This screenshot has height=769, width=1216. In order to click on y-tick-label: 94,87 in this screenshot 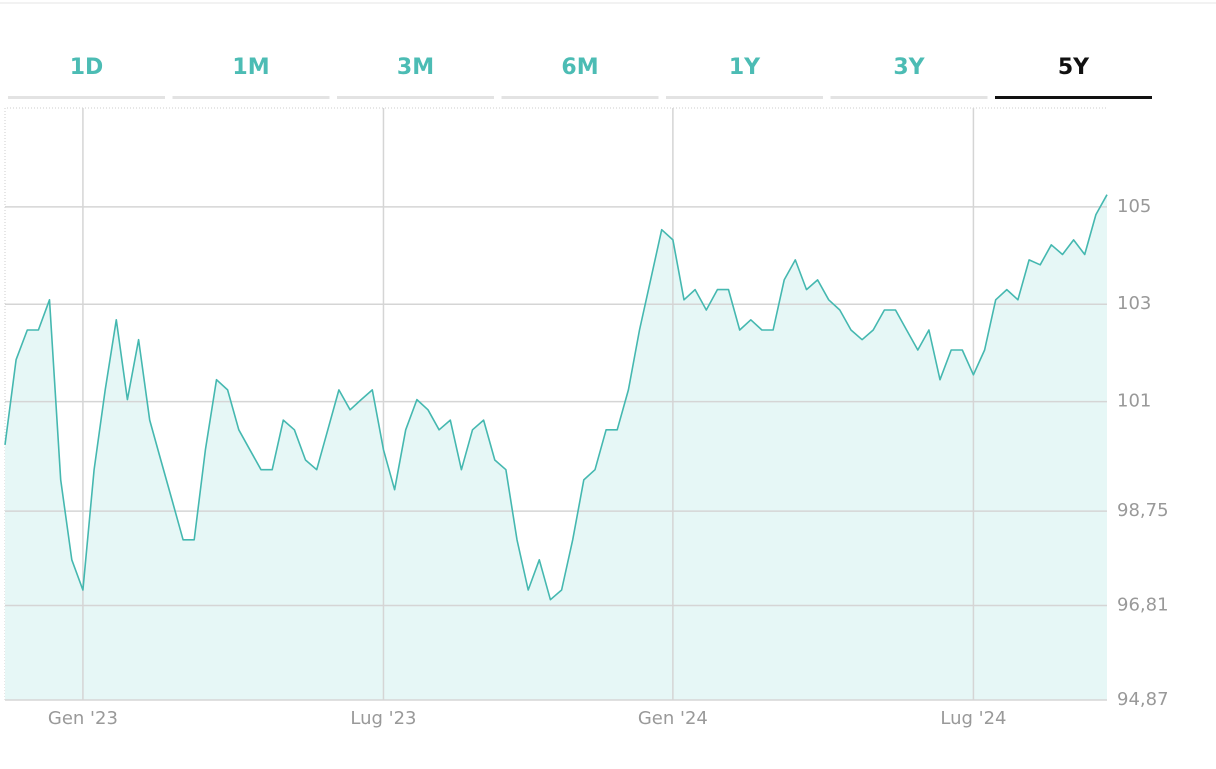, I will do `click(1143, 699)`.